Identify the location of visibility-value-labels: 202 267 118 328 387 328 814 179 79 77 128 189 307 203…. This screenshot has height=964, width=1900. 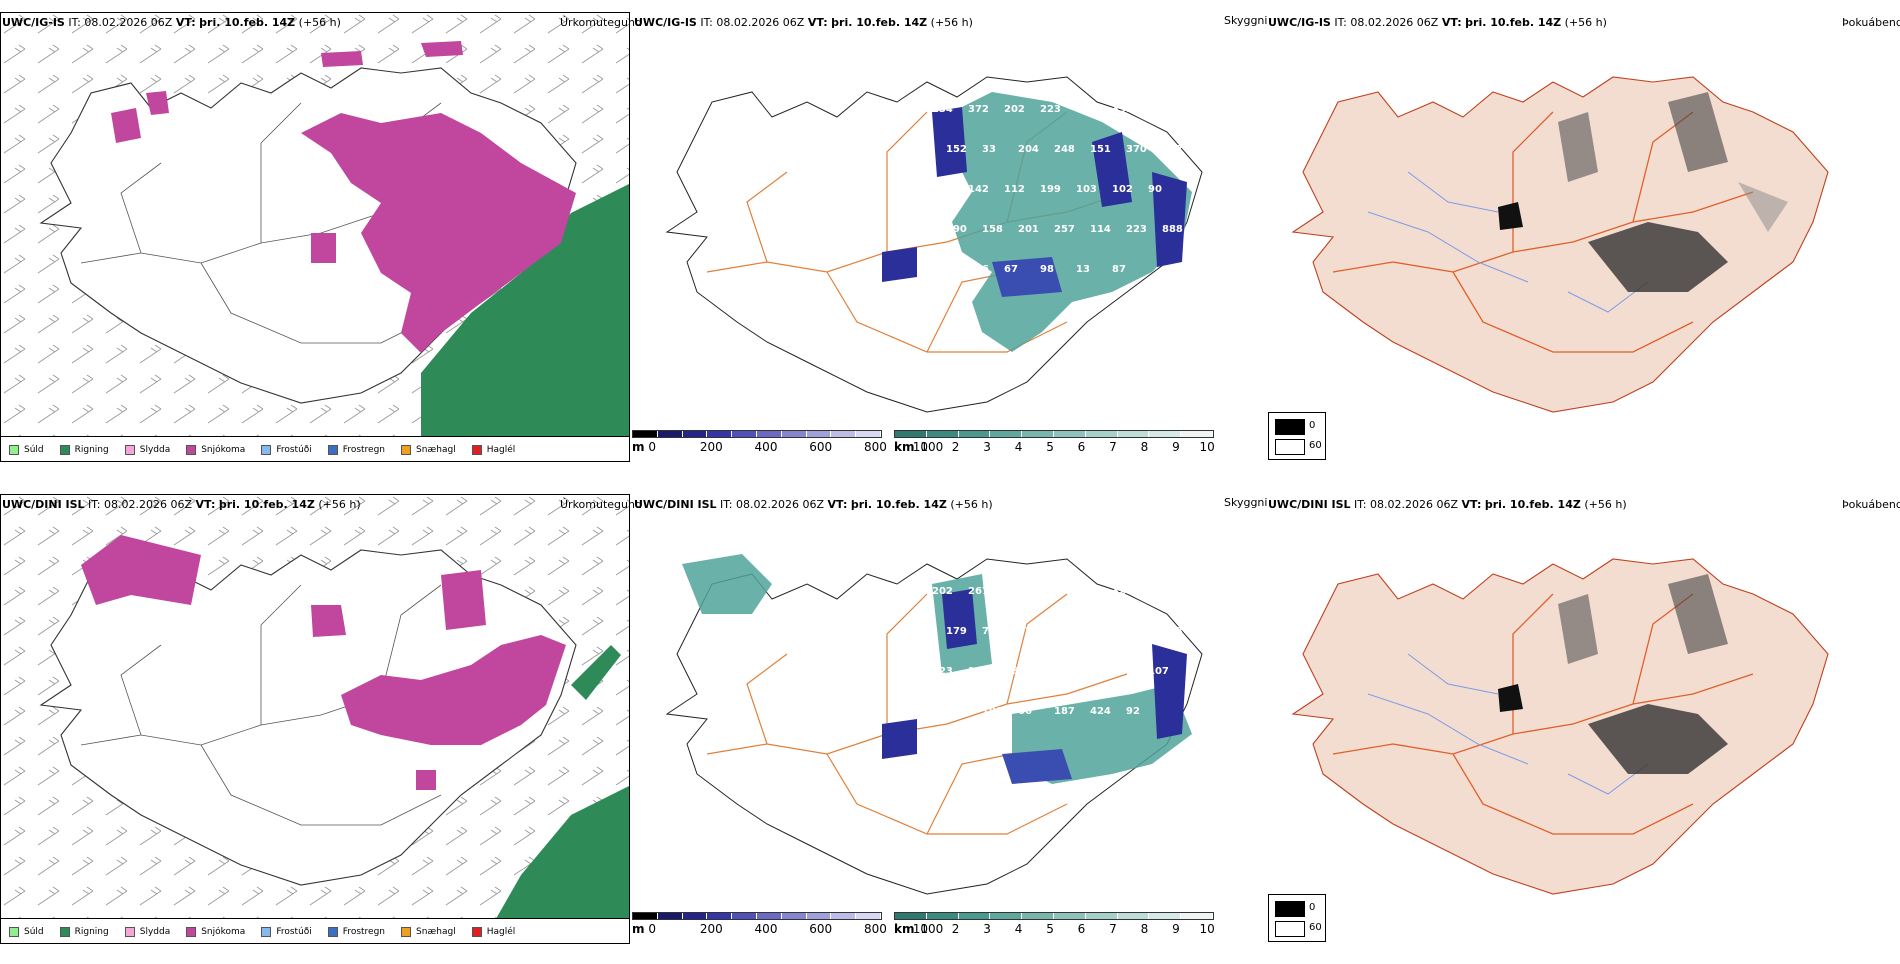
(1057, 651).